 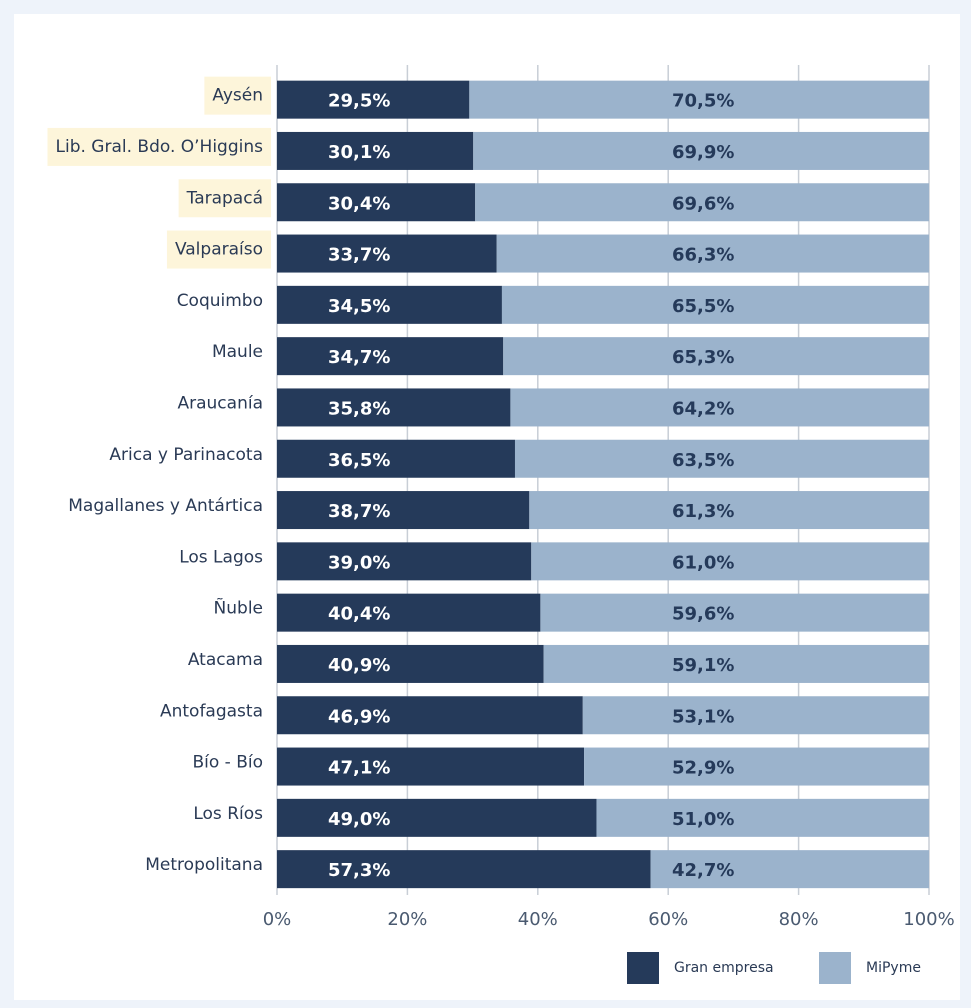 I want to click on value-label: 61,3%, so click(x=703, y=511).